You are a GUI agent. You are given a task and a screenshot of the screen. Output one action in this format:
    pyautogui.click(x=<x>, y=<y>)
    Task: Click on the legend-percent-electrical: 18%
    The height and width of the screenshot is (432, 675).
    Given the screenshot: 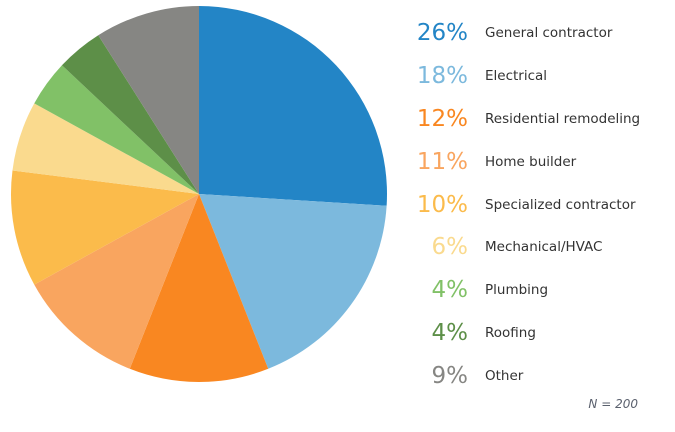 What is the action you would take?
    pyautogui.click(x=442, y=75)
    